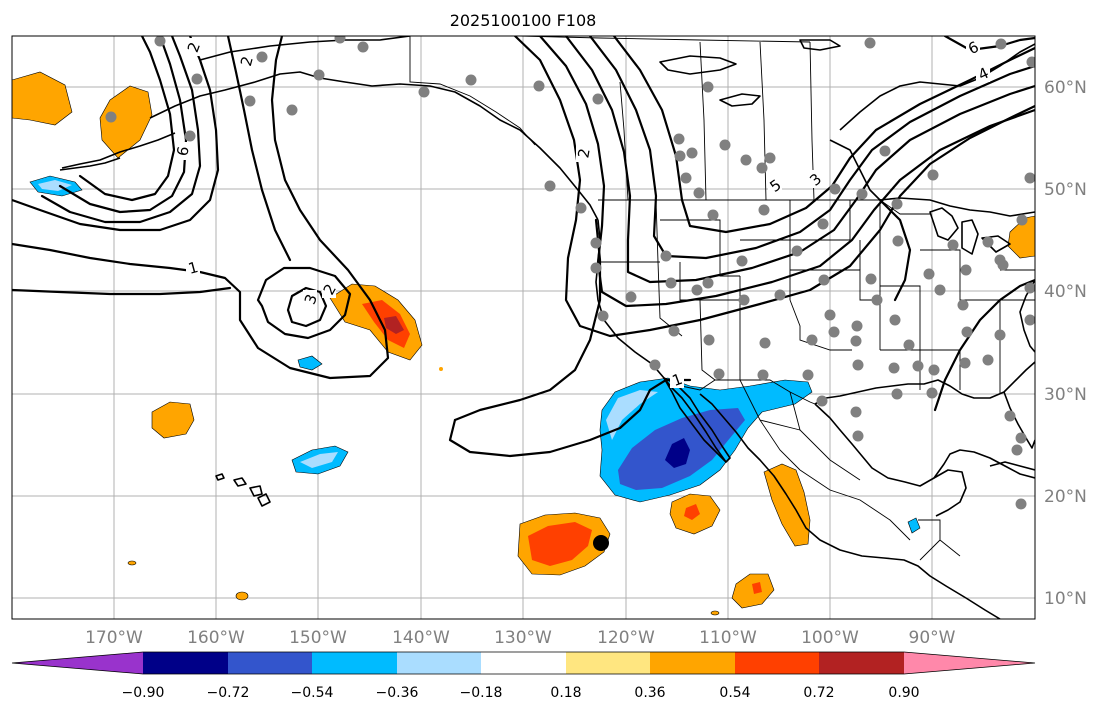 This screenshot has width=1105, height=712. What do you see at coordinates (1065, 599) in the screenshot?
I see `lat-label: 10°N` at bounding box center [1065, 599].